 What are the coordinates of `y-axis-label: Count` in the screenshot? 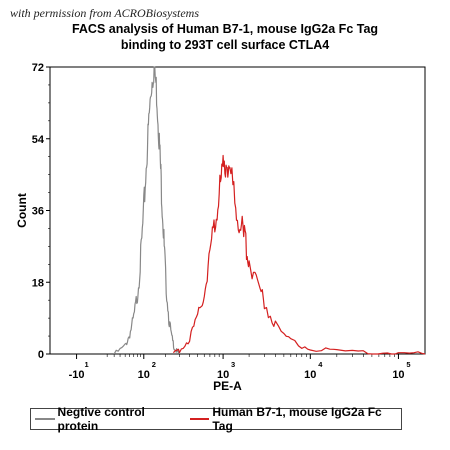 It's located at (22, 210).